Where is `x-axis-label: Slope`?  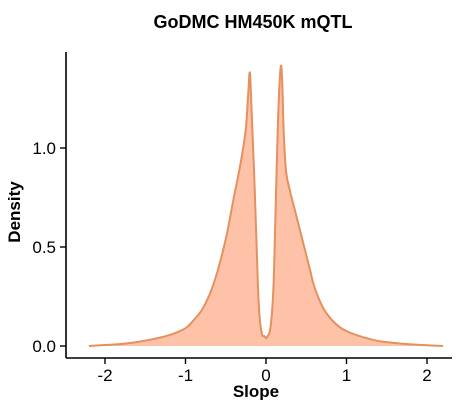 x-axis-label: Slope is located at coordinates (256, 391).